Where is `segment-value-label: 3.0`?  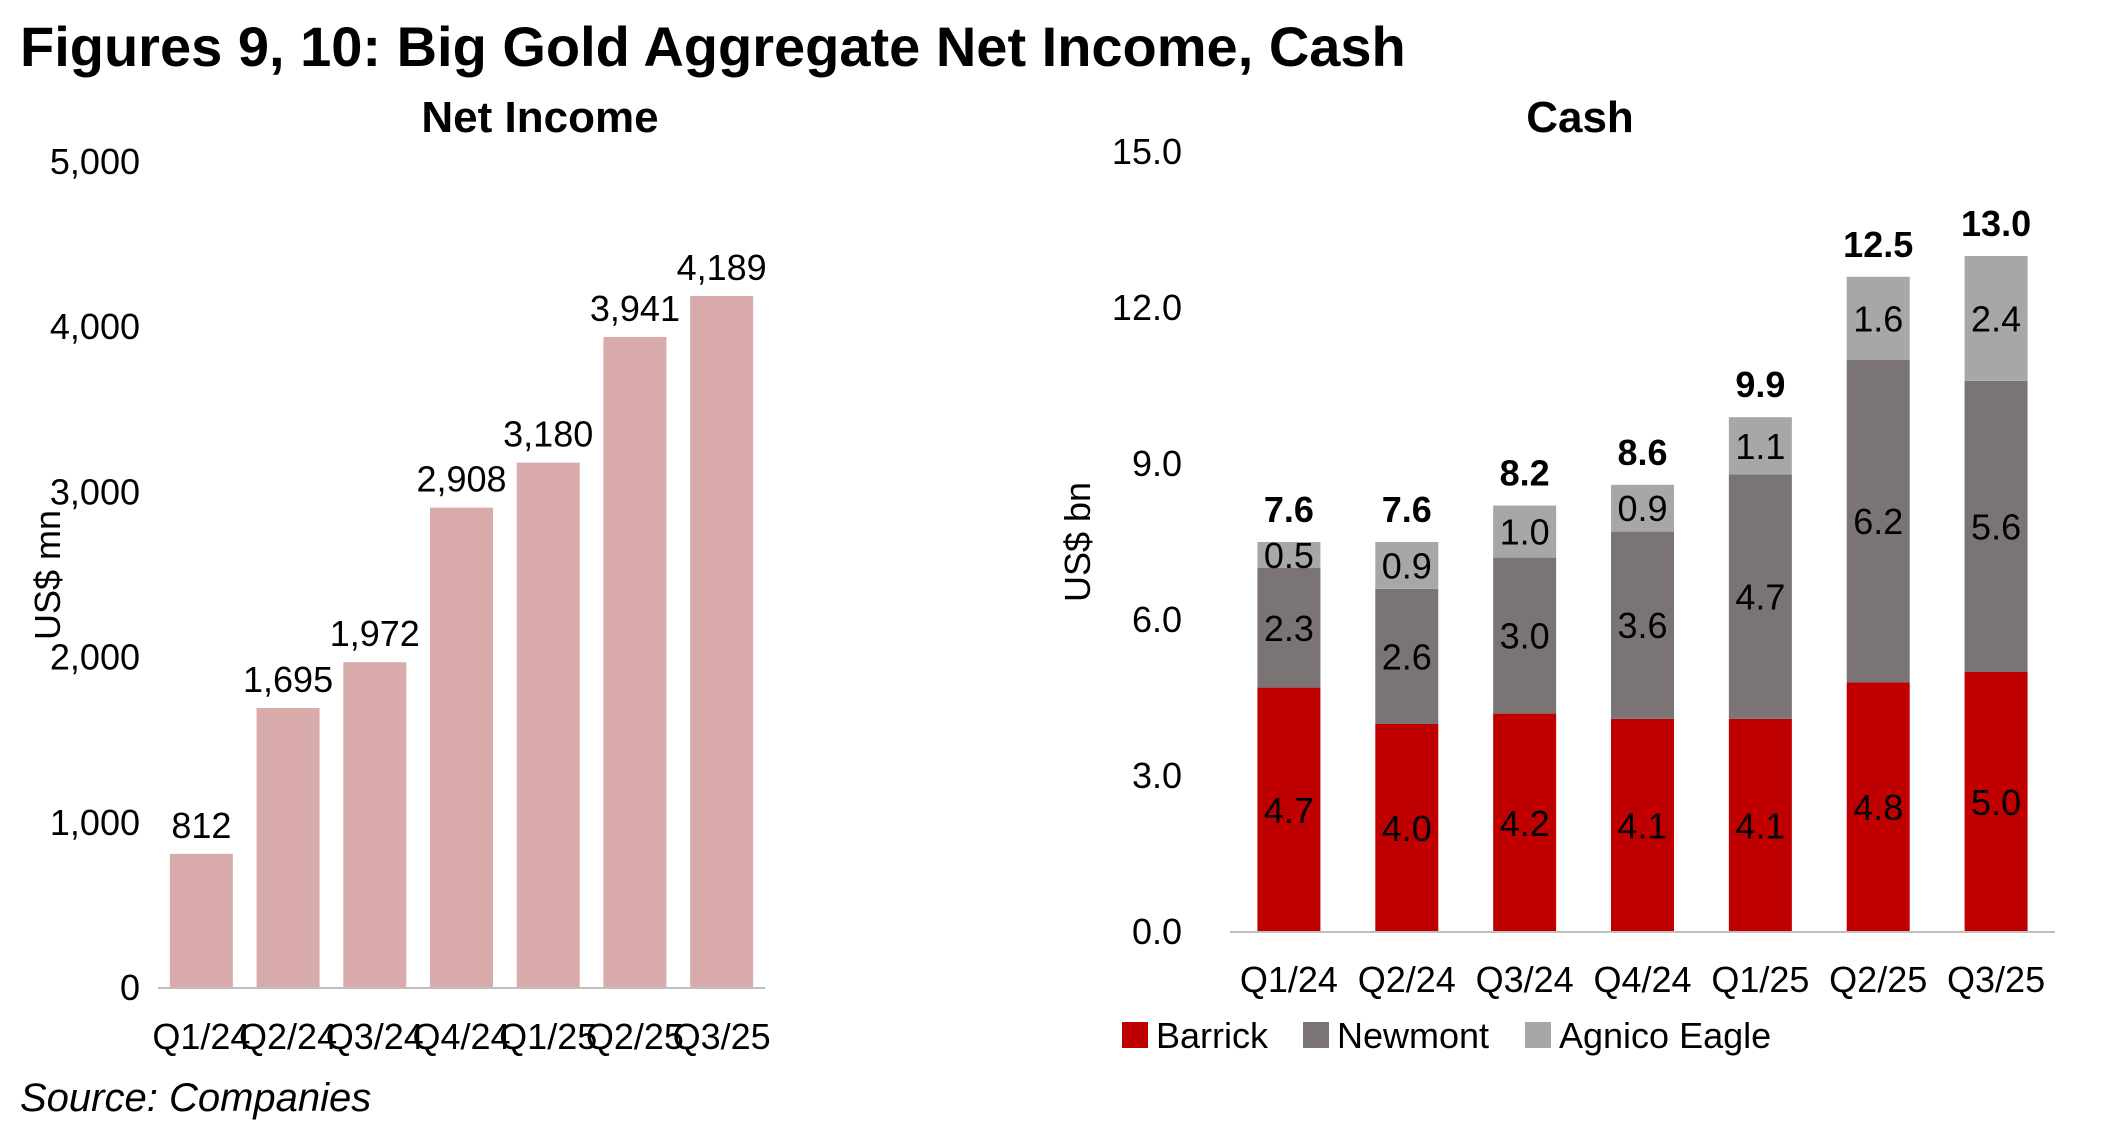
segment-value-label: 3.0 is located at coordinates (1525, 636).